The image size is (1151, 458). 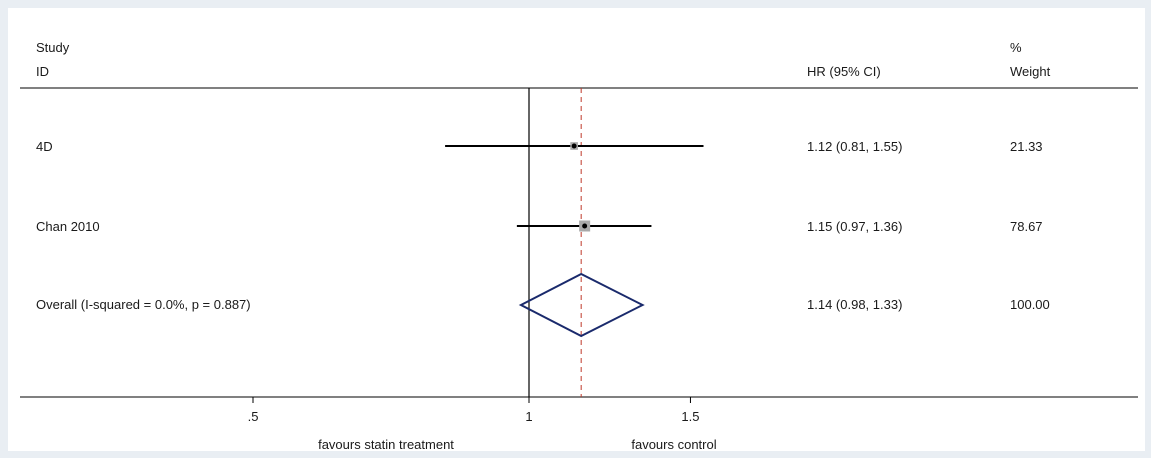 What do you see at coordinates (854, 226) in the screenshot?
I see `study-ci-text-1: 1.15 (0.97, 1.36)` at bounding box center [854, 226].